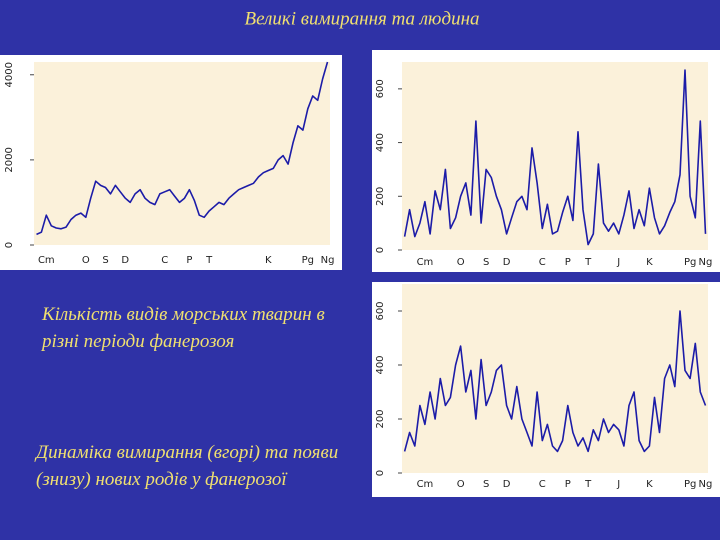 The width and height of the screenshot is (720, 540). I want to click on caption-line: Динаміка вимирання (вгорі) та появи, so click(186, 452).